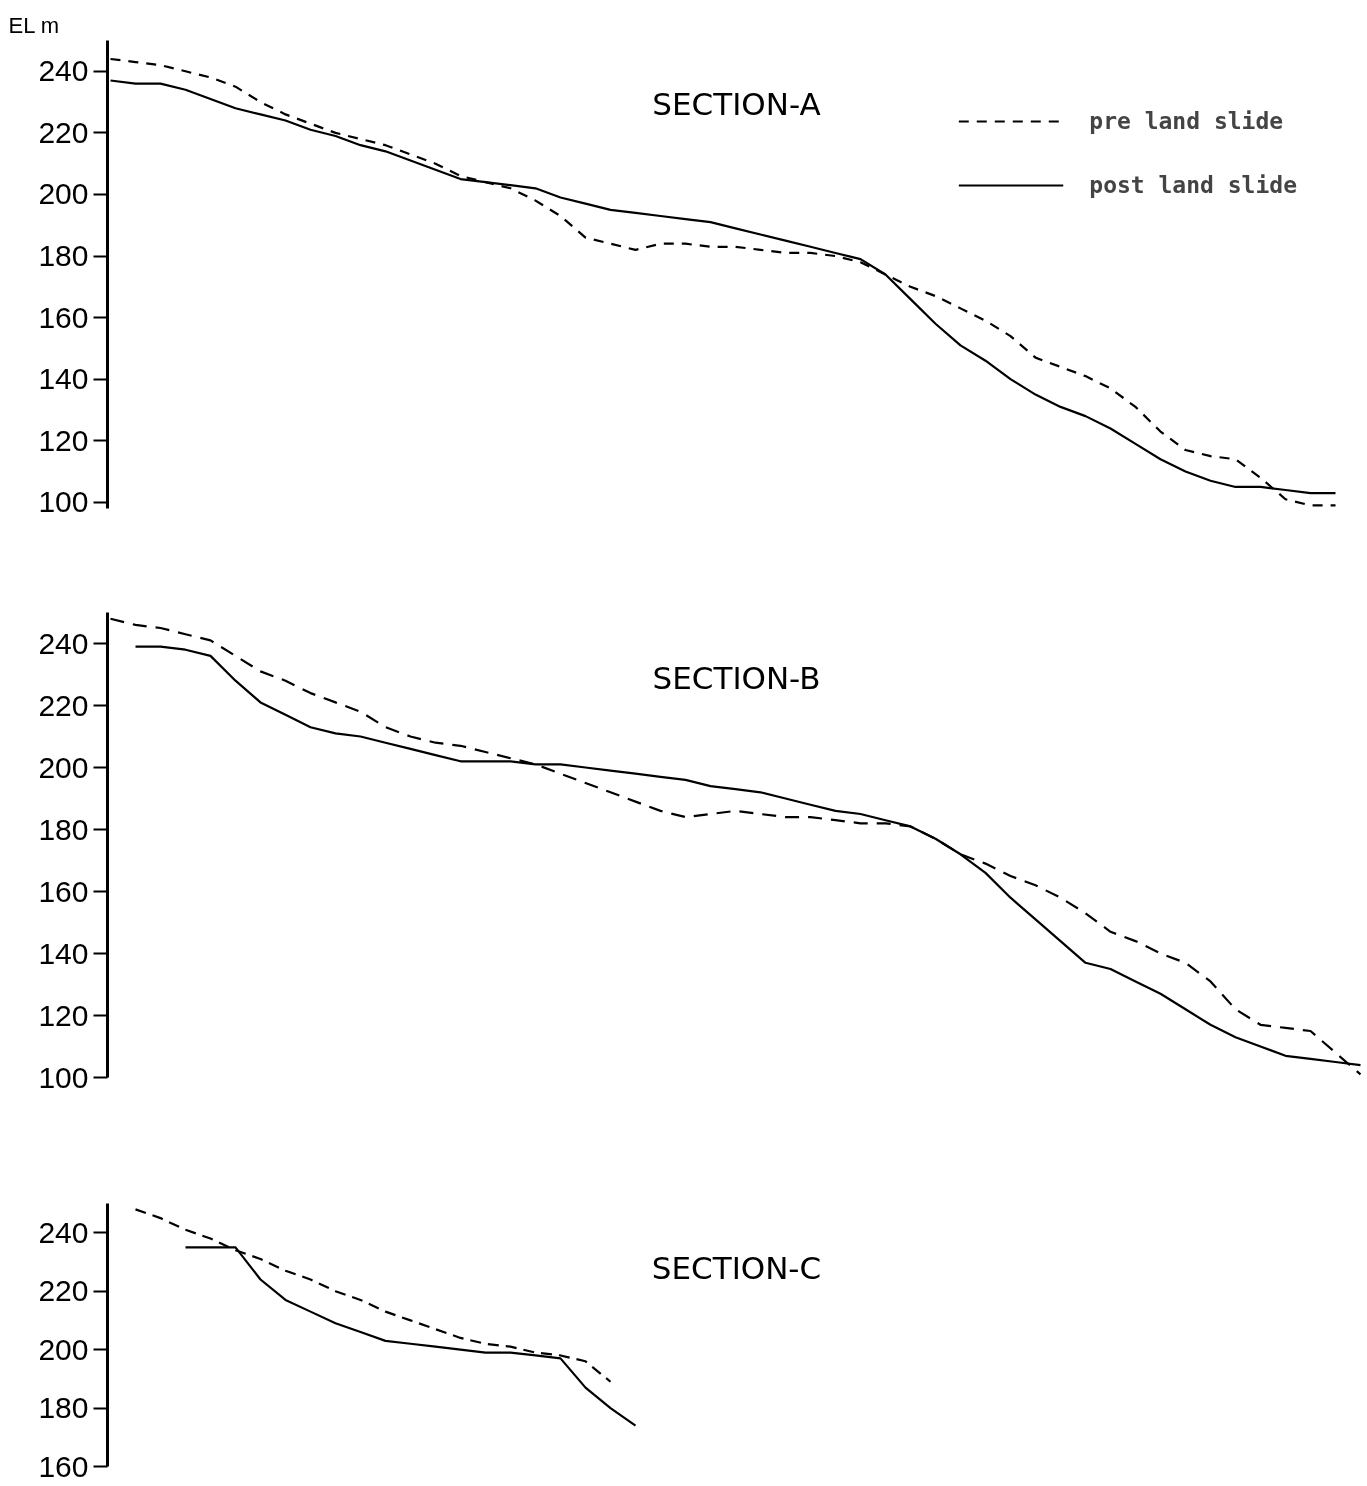 This screenshot has width=1367, height=1486. I want to click on text: SECTION-B, so click(736, 677).